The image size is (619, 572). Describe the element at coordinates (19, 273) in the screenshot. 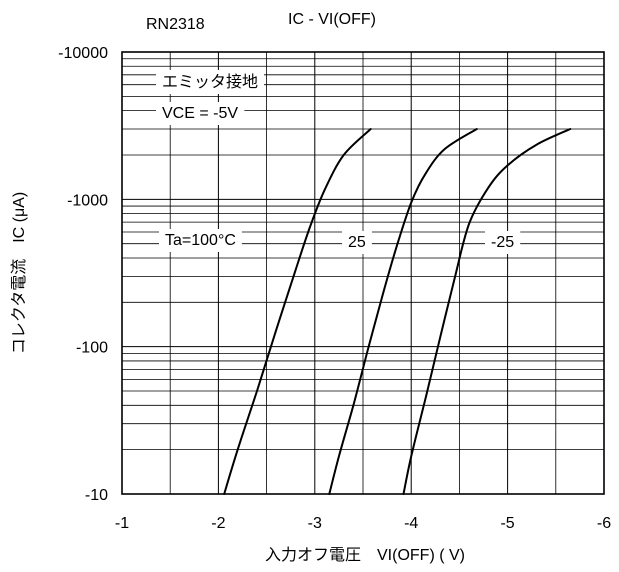

I see `y-axis-label: コレクタ電流 IC (μA)` at that location.